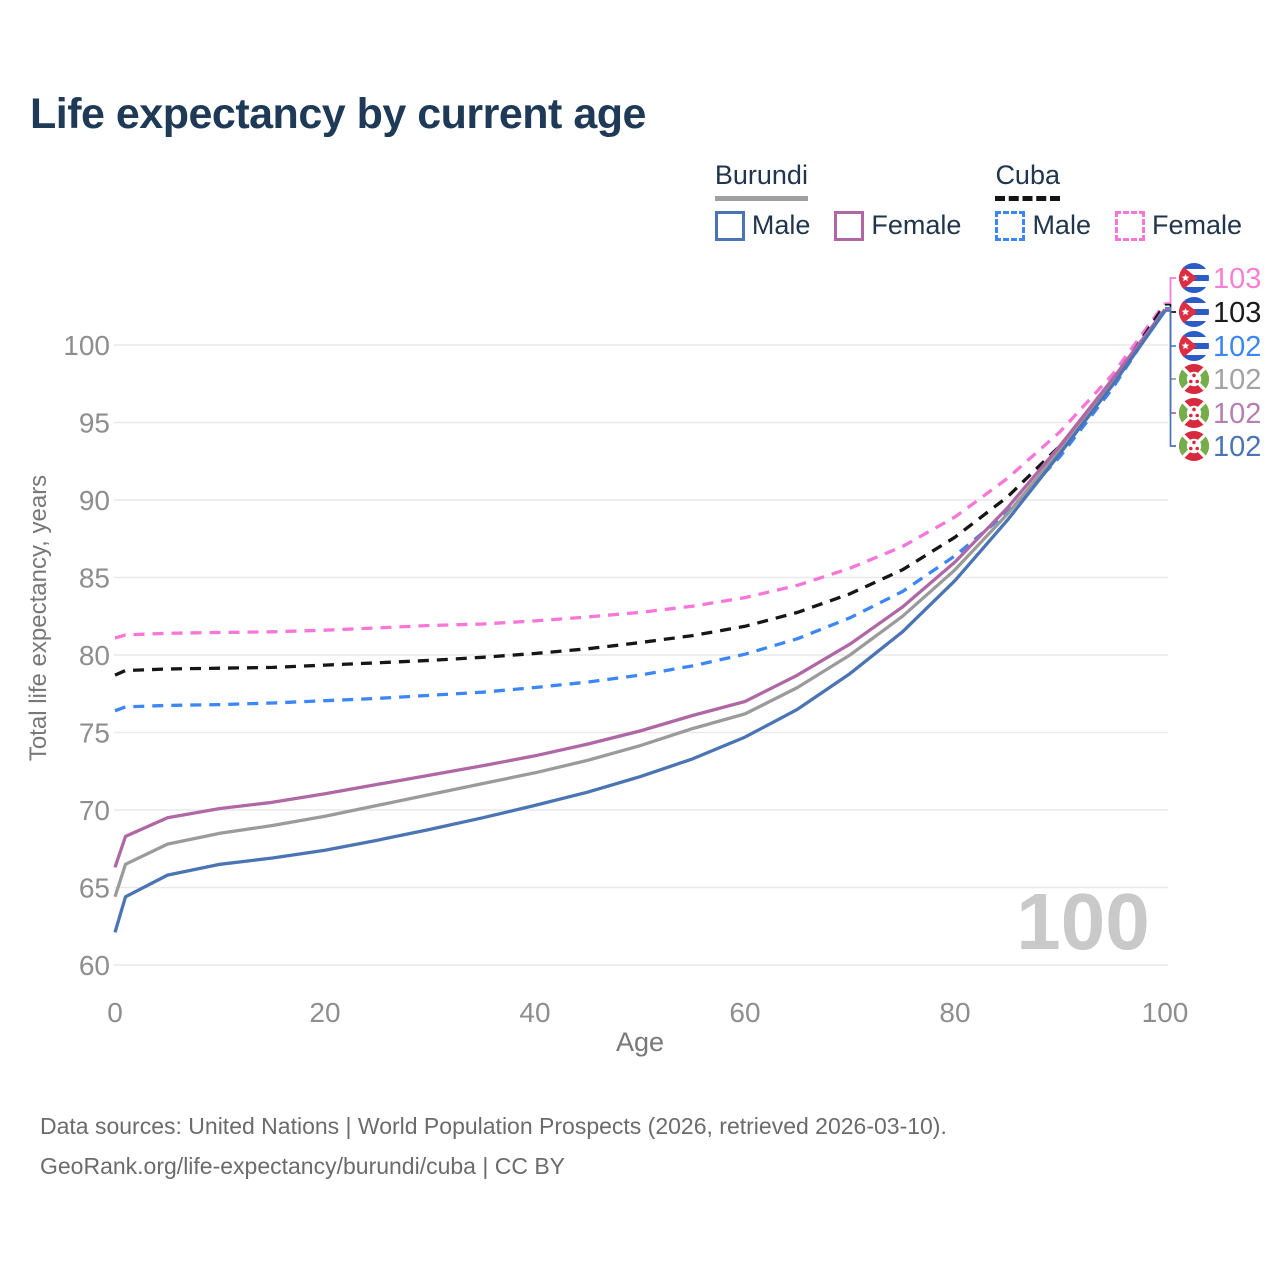 The width and height of the screenshot is (1280, 1280). I want to click on burundi-female-swatch, so click(849, 225).